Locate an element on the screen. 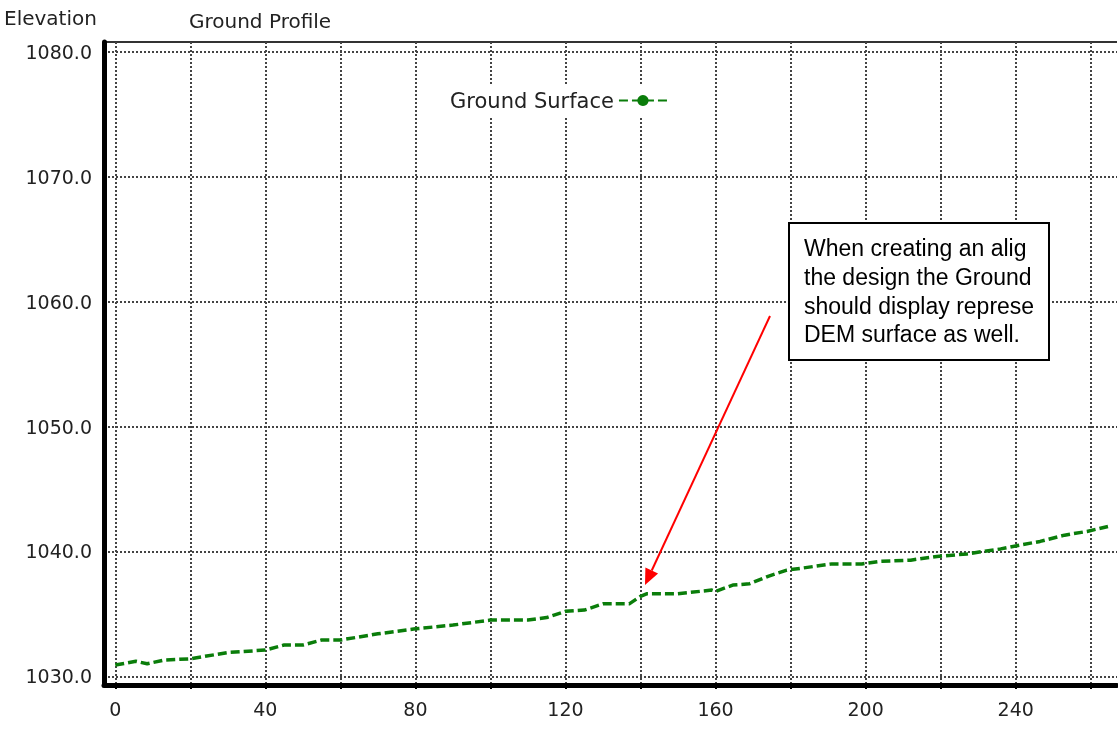 Image resolution: width=1118 pixels, height=732 pixels. x-tick-label: 240 is located at coordinates (1015, 708).